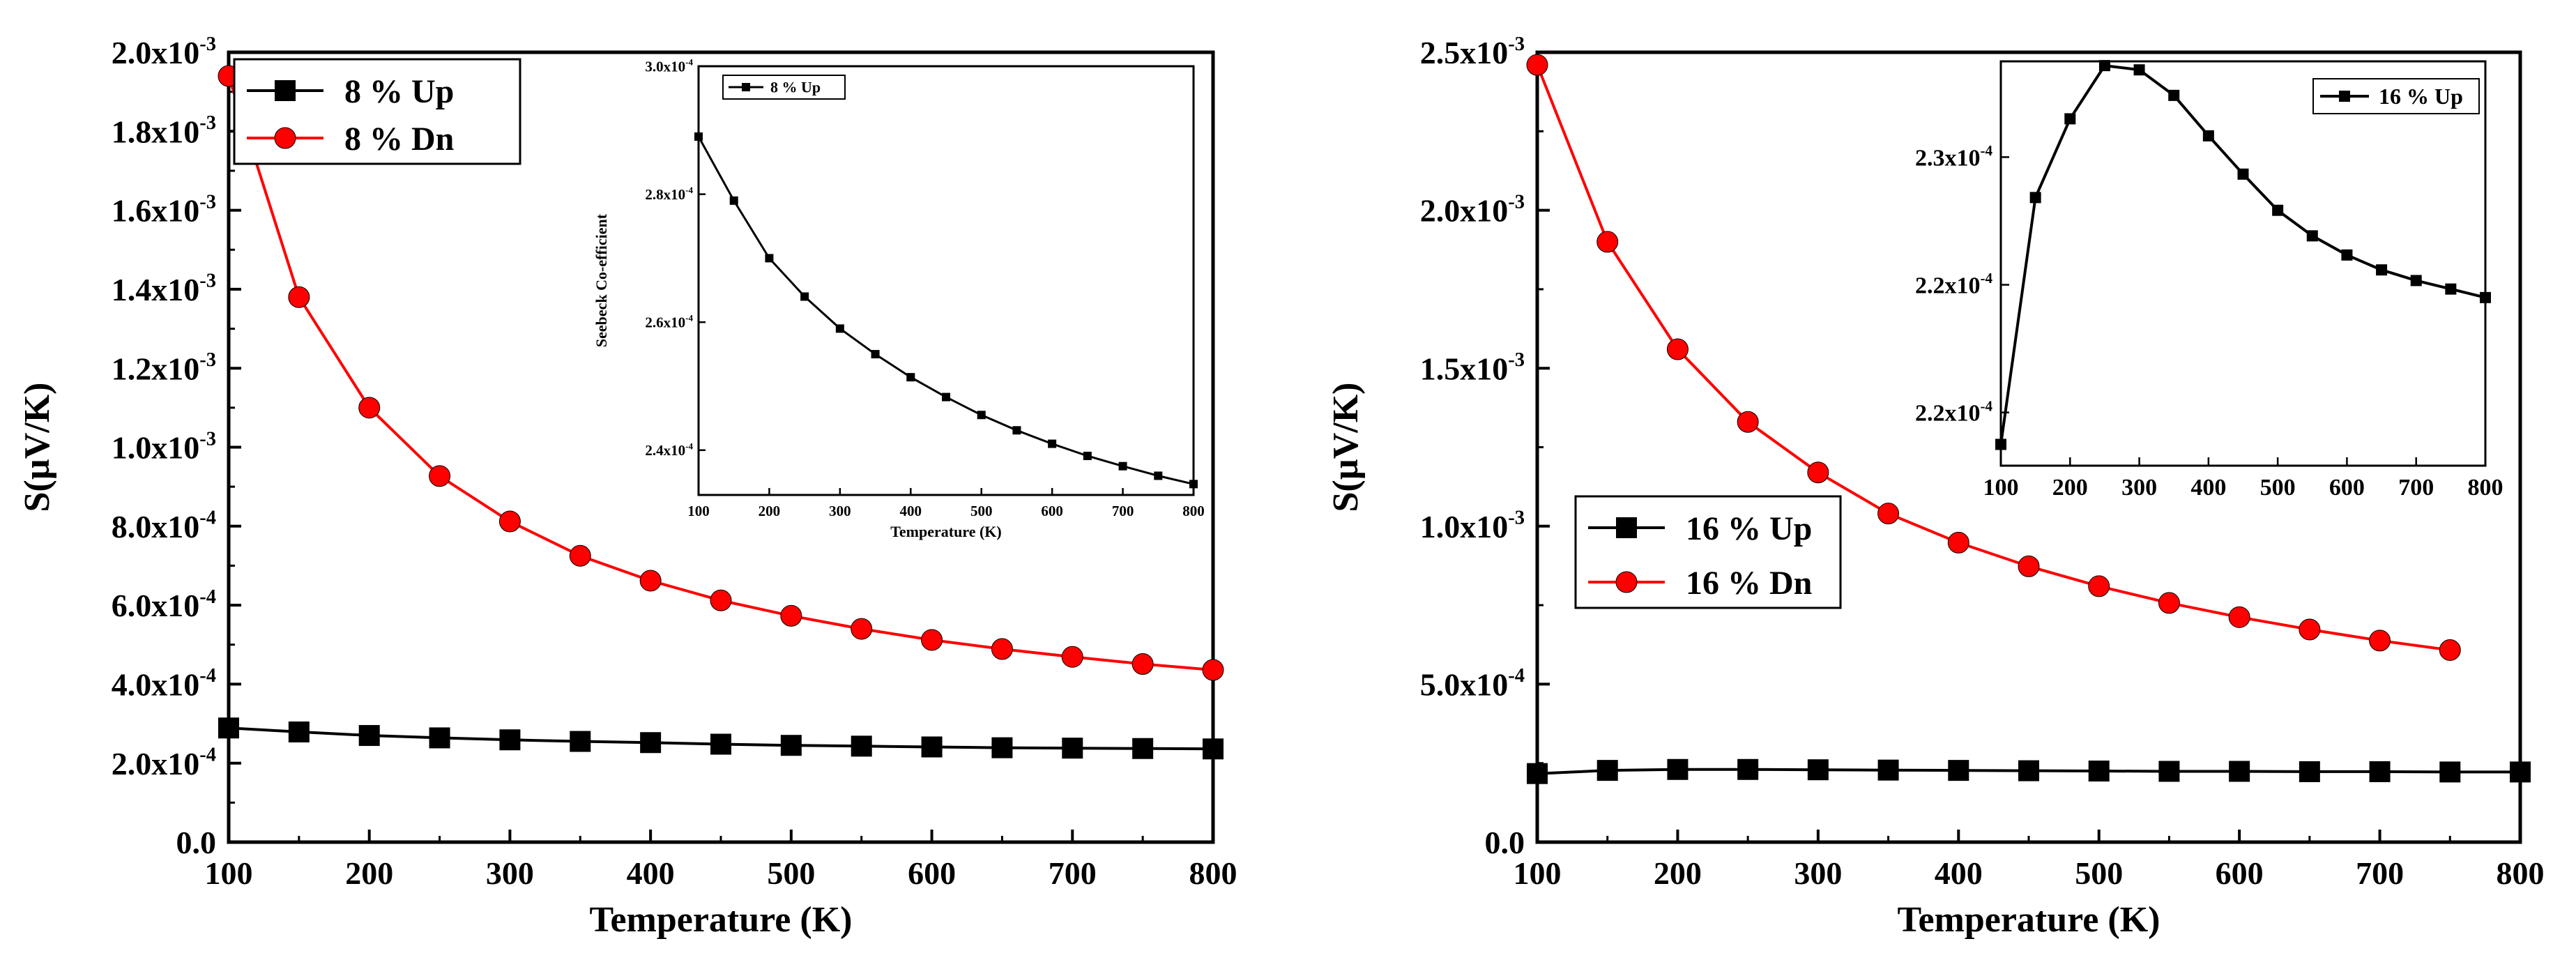  Describe the element at coordinates (669, 450) in the screenshot. I see `y-tick-label: 2.4x10⁻⁴` at that location.